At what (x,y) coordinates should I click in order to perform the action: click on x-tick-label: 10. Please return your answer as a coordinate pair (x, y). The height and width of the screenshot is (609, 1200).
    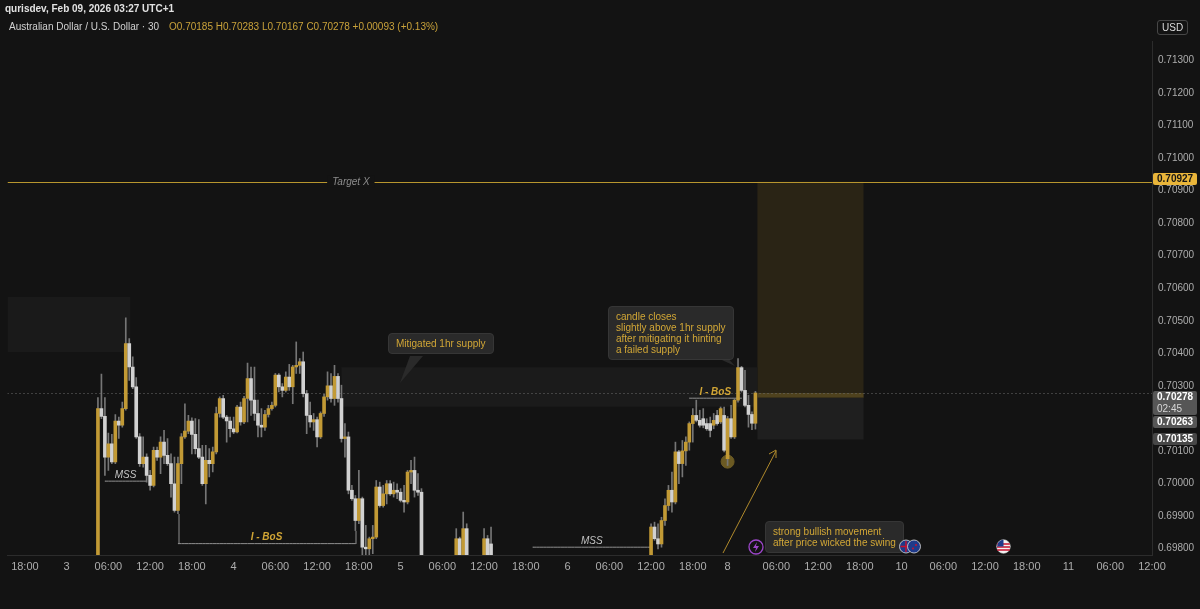
    Looking at the image, I should click on (901, 565).